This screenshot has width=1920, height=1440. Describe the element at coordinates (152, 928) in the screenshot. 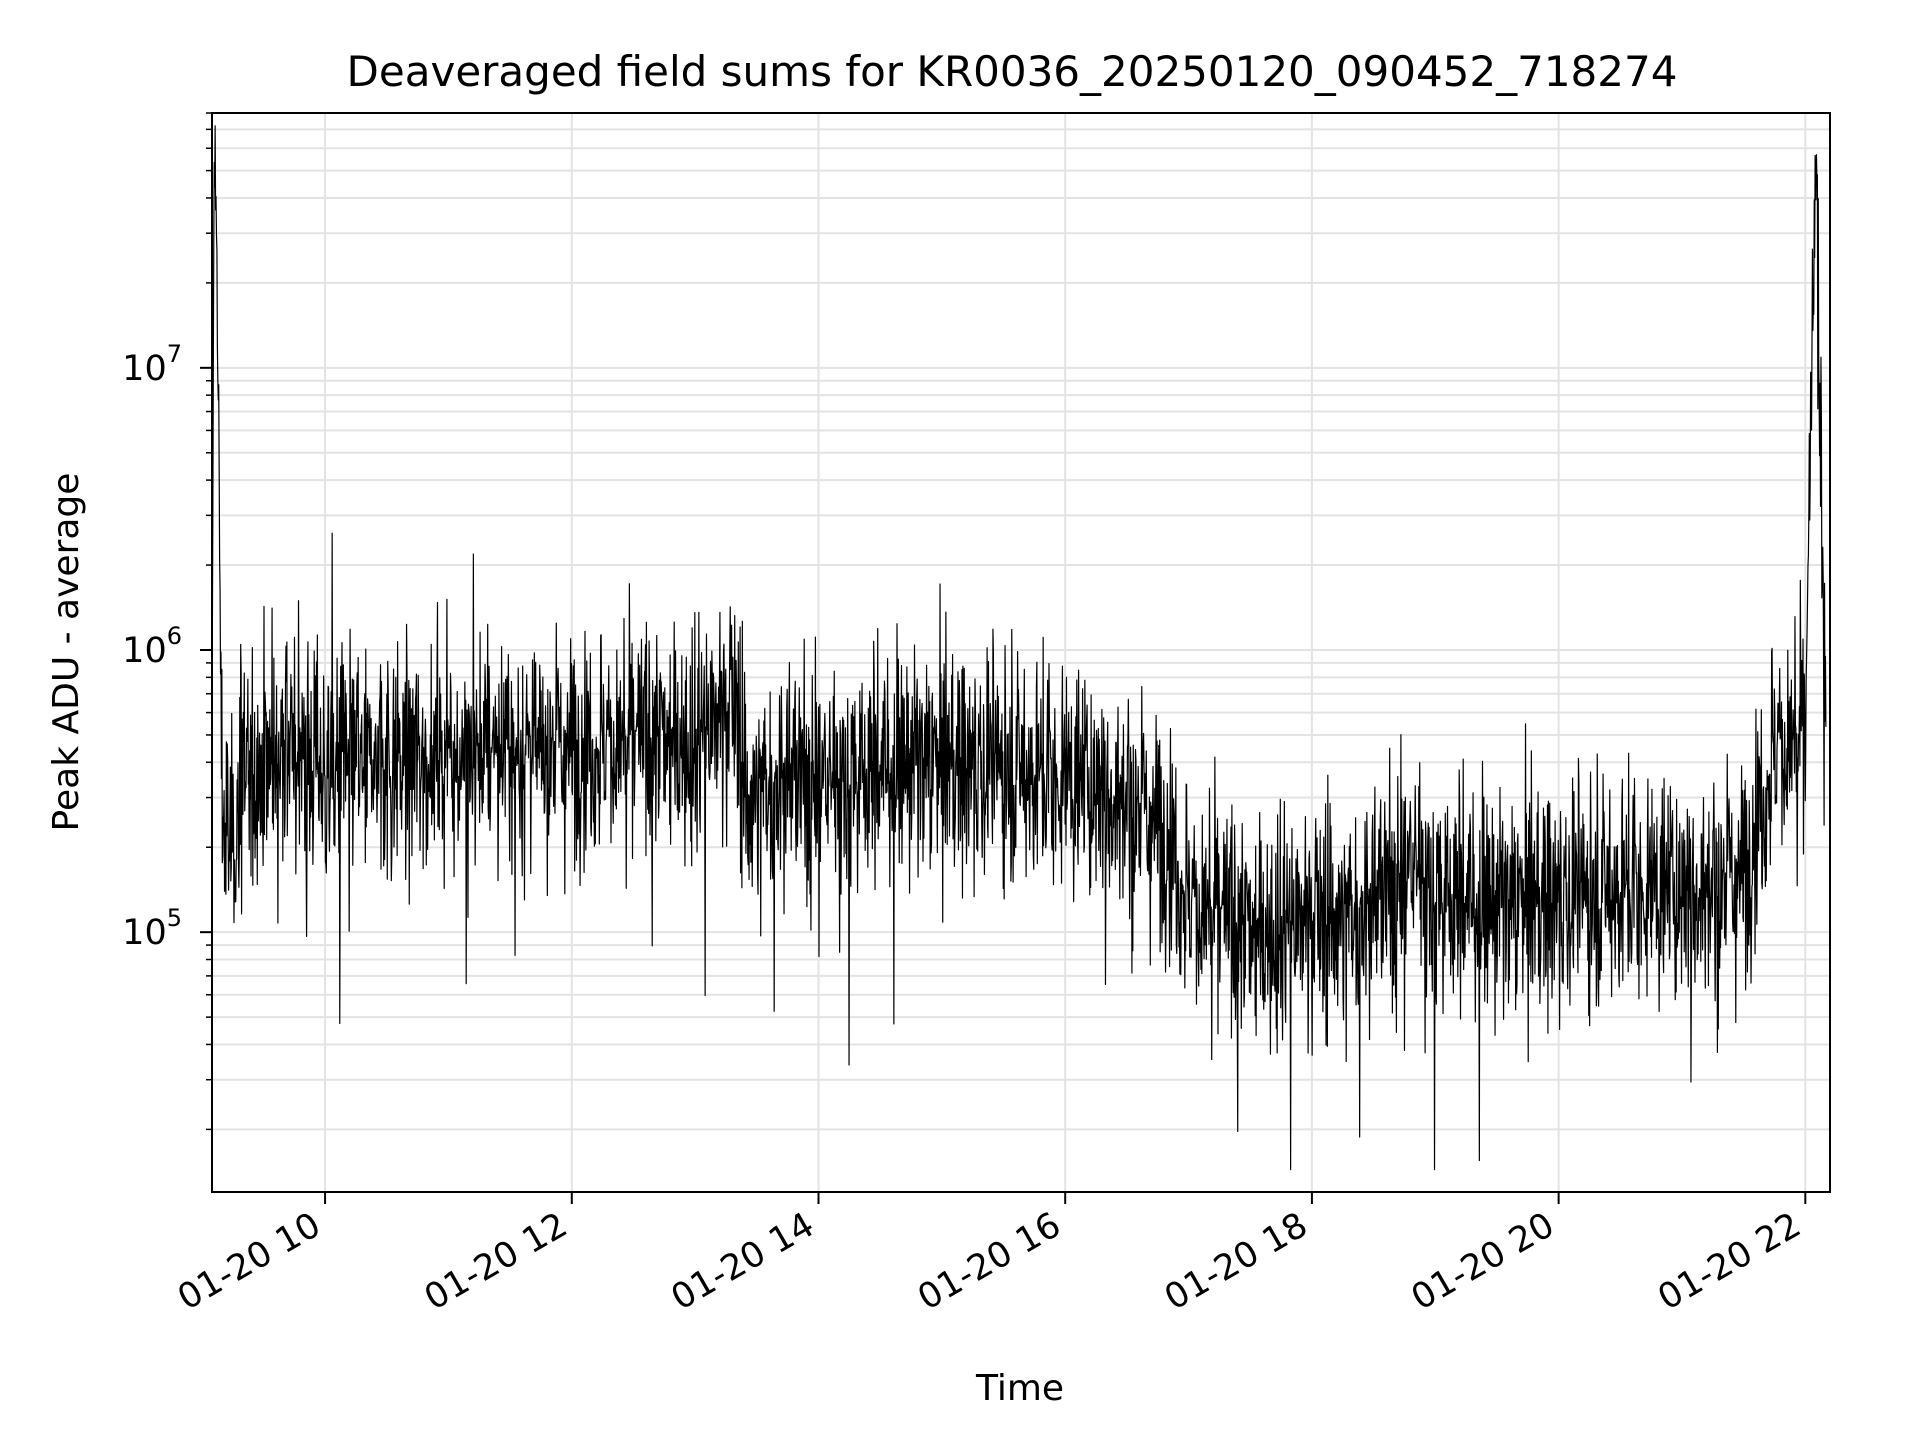

I see `y-tick-label: 10⁵` at that location.